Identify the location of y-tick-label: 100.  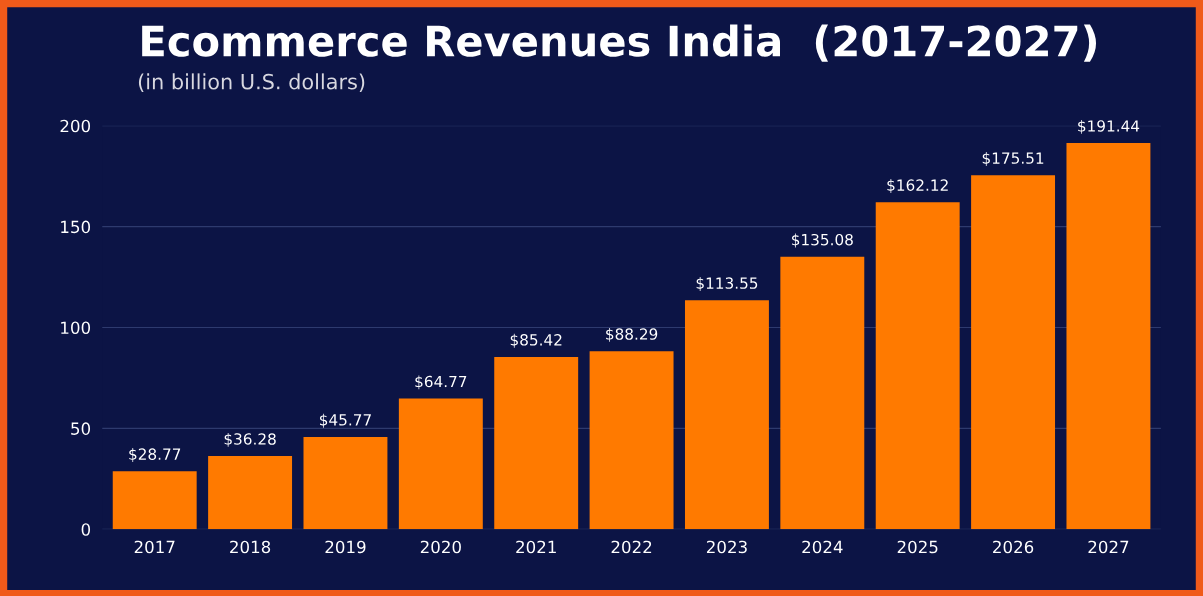
(76, 328).